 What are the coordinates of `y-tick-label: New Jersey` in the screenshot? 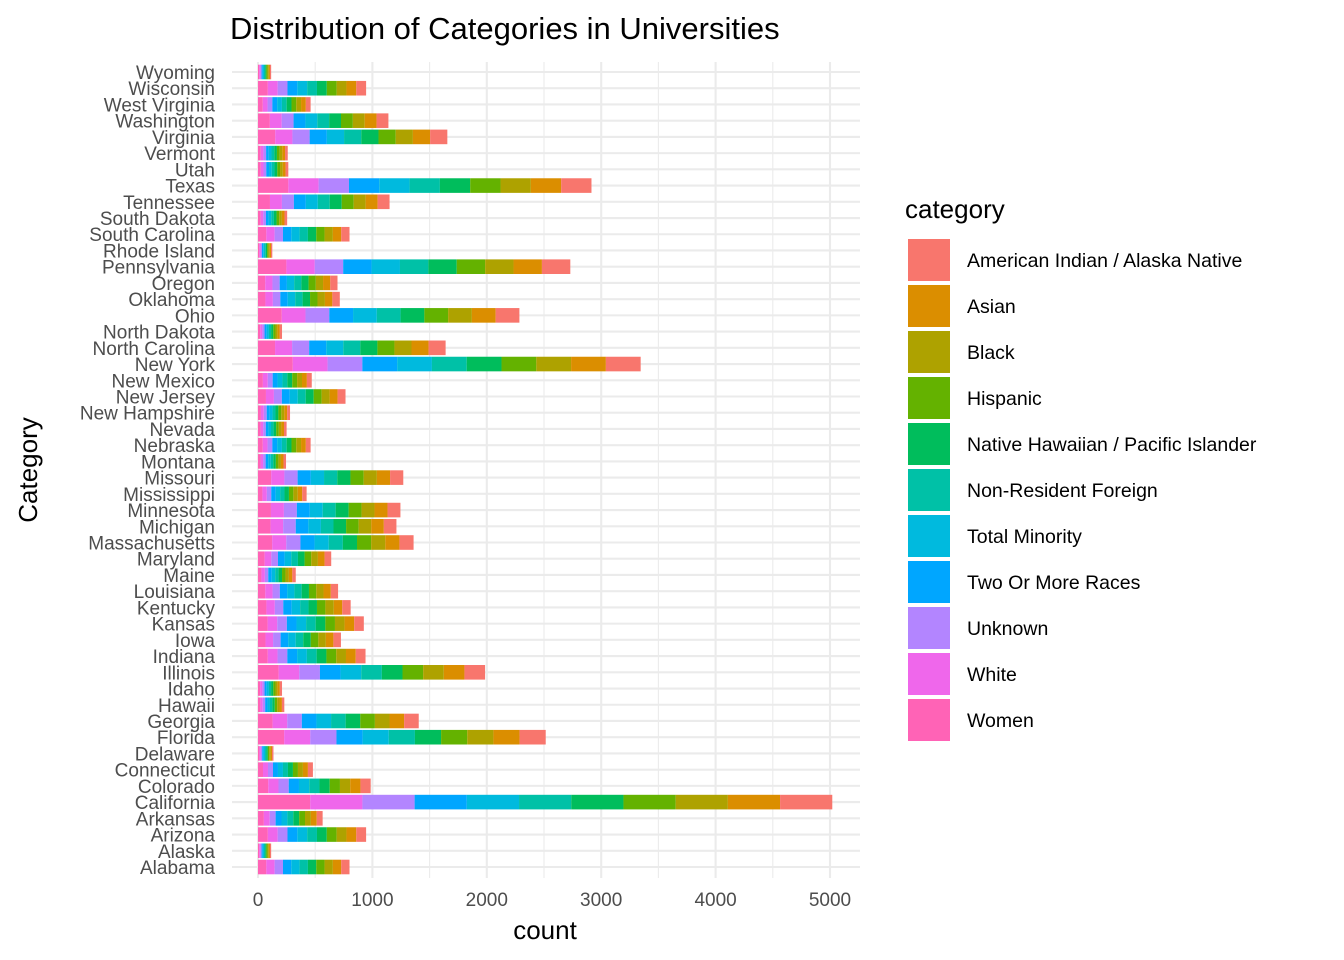 It's located at (166, 397).